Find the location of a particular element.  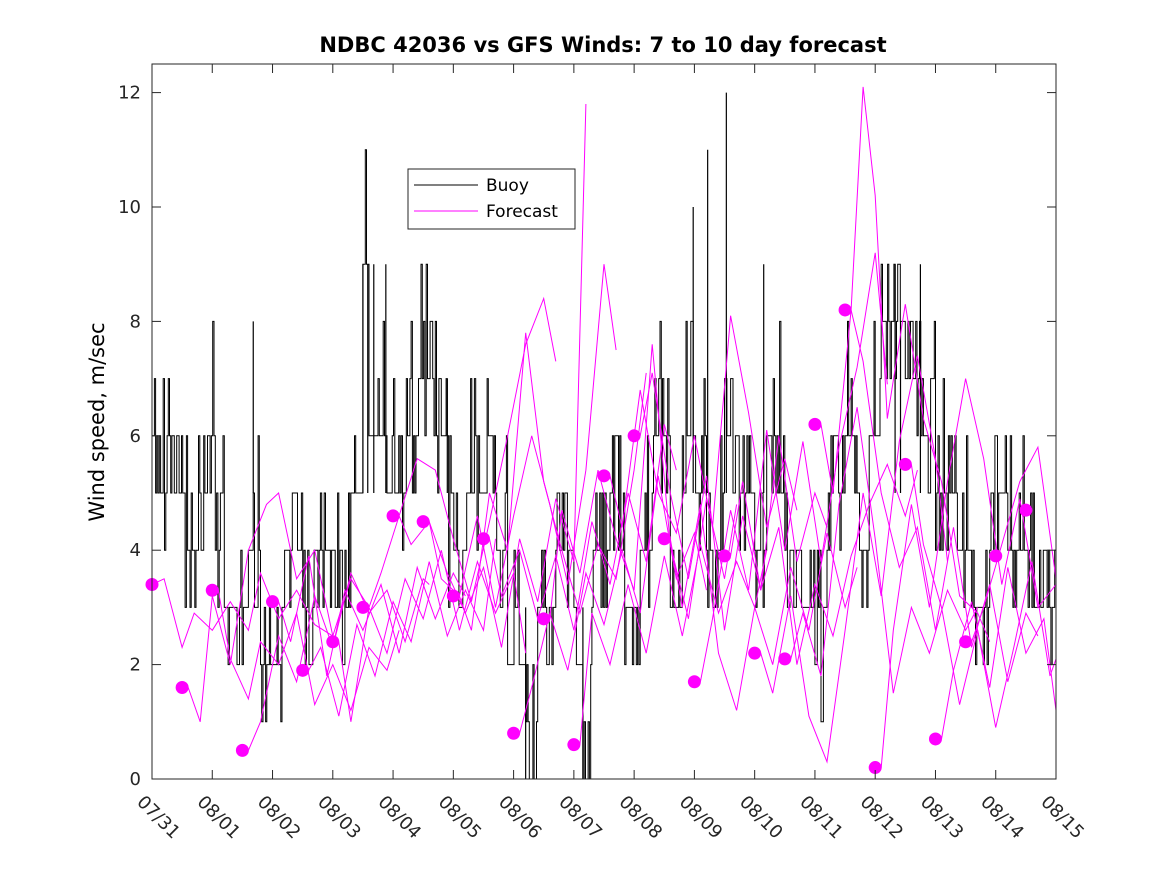

x-tick-label: 08/15 is located at coordinates (1062, 818).